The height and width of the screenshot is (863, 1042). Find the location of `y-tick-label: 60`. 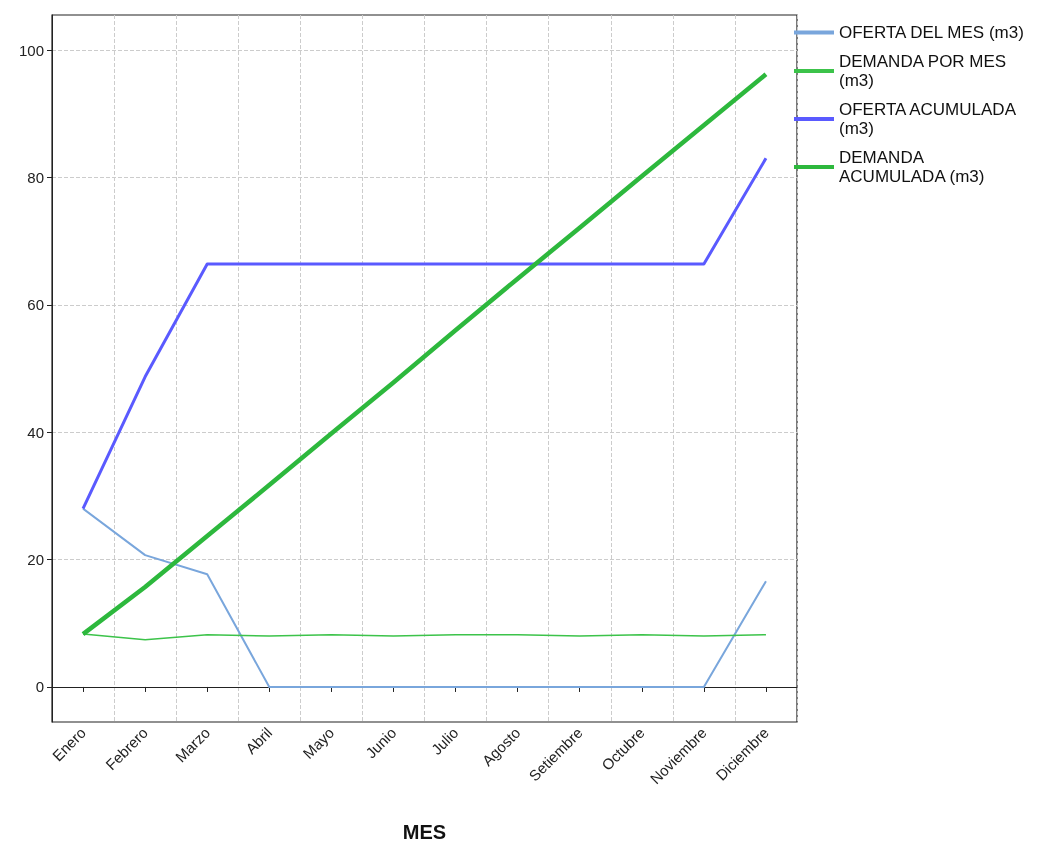

y-tick-label: 60 is located at coordinates (35, 305).